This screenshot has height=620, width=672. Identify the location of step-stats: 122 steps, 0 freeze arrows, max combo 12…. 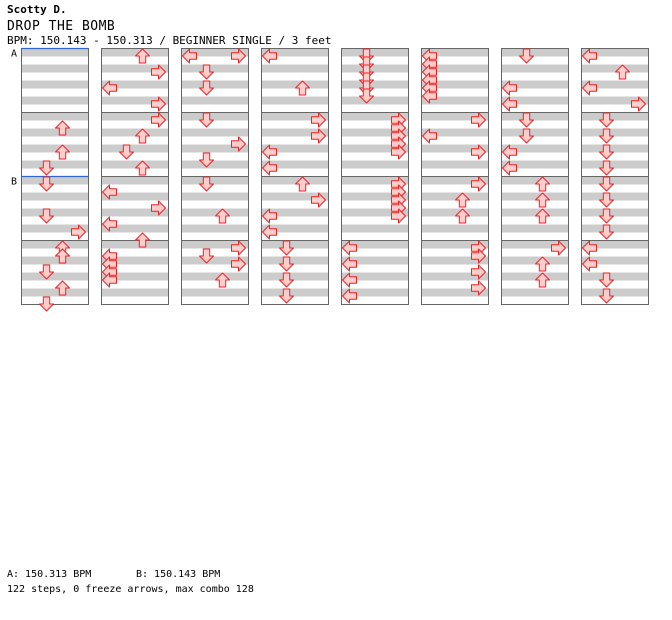
(130, 589).